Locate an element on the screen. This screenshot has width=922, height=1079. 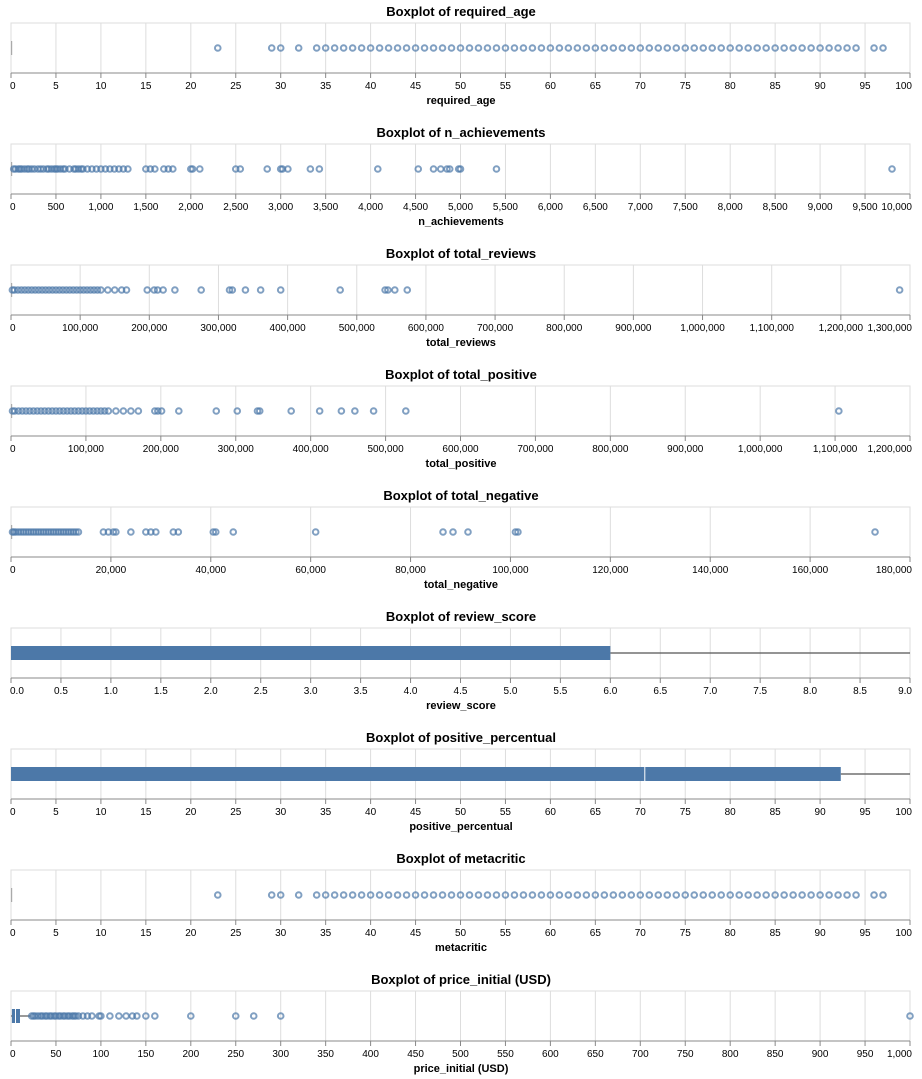
x-tick-label: 5 is located at coordinates (56, 86).